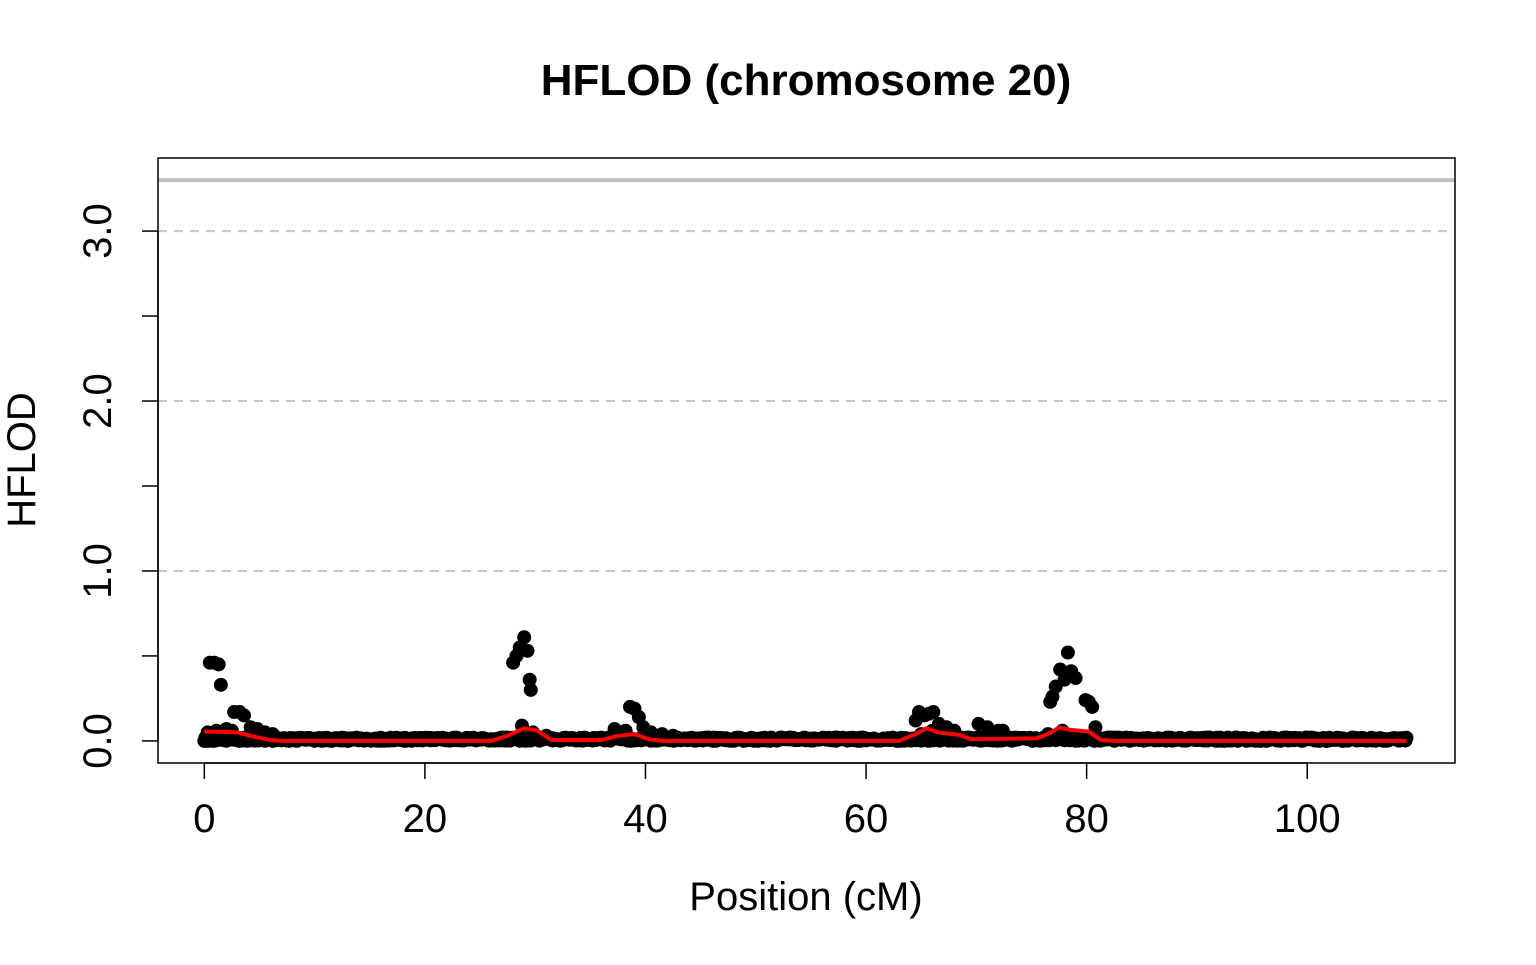 This screenshot has height=965, width=1536. I want to click on y-axis-label: HFLOD, so click(22, 460).